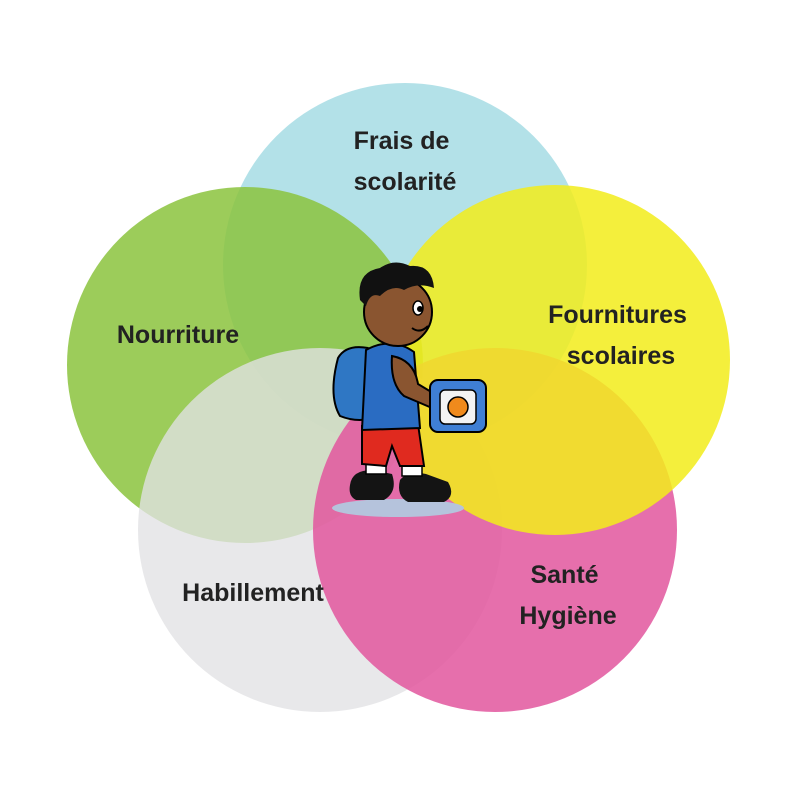 Image resolution: width=800 pixels, height=800 pixels. I want to click on shorts, so click(393, 445).